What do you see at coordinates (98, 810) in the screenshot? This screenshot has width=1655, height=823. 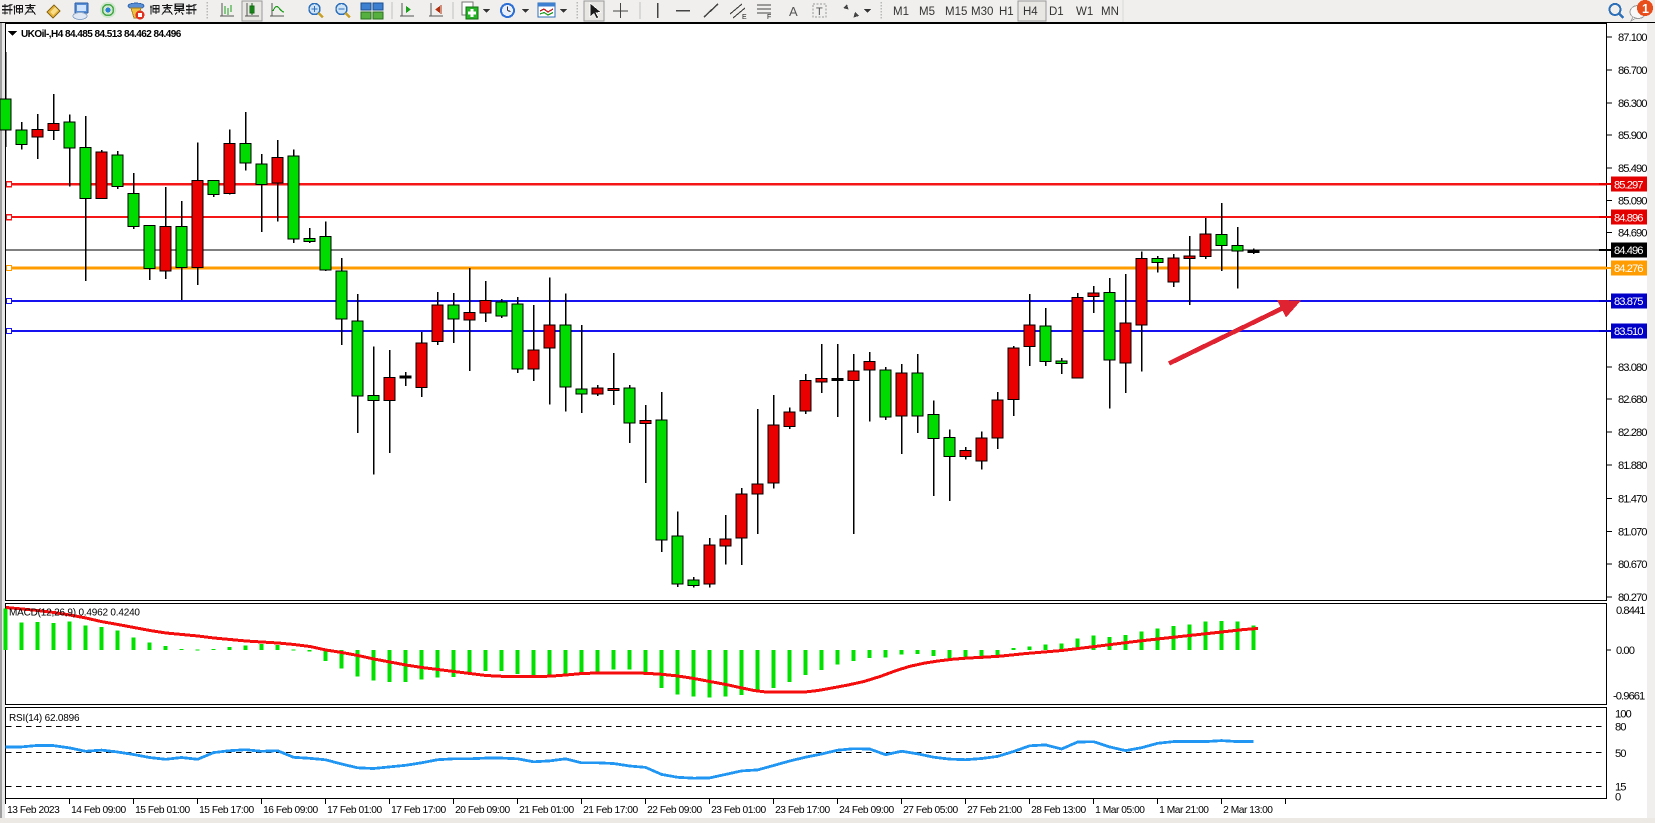 I see `svg-text: 14 Feb 09:00` at bounding box center [98, 810].